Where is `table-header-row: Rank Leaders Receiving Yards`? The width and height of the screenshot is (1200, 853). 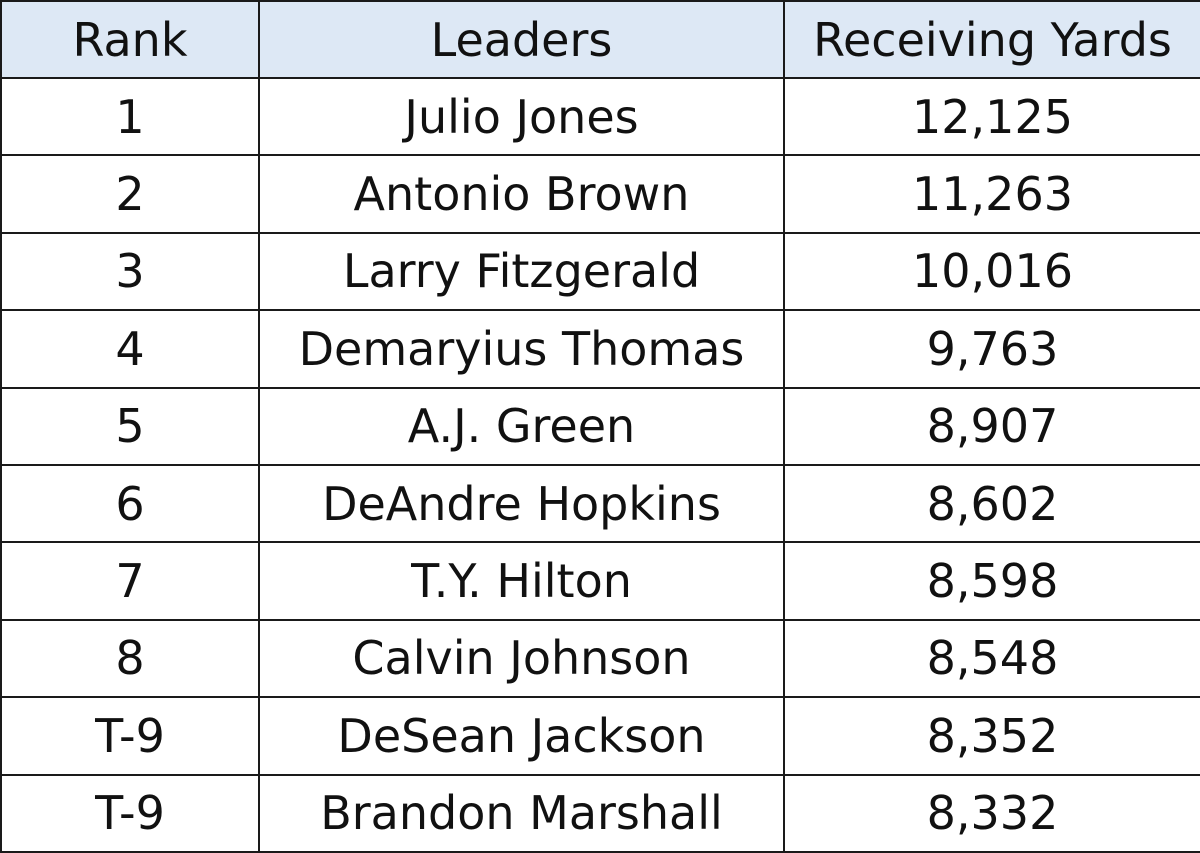 table-header-row: Rank Leaders Receiving Yards is located at coordinates (600, 39).